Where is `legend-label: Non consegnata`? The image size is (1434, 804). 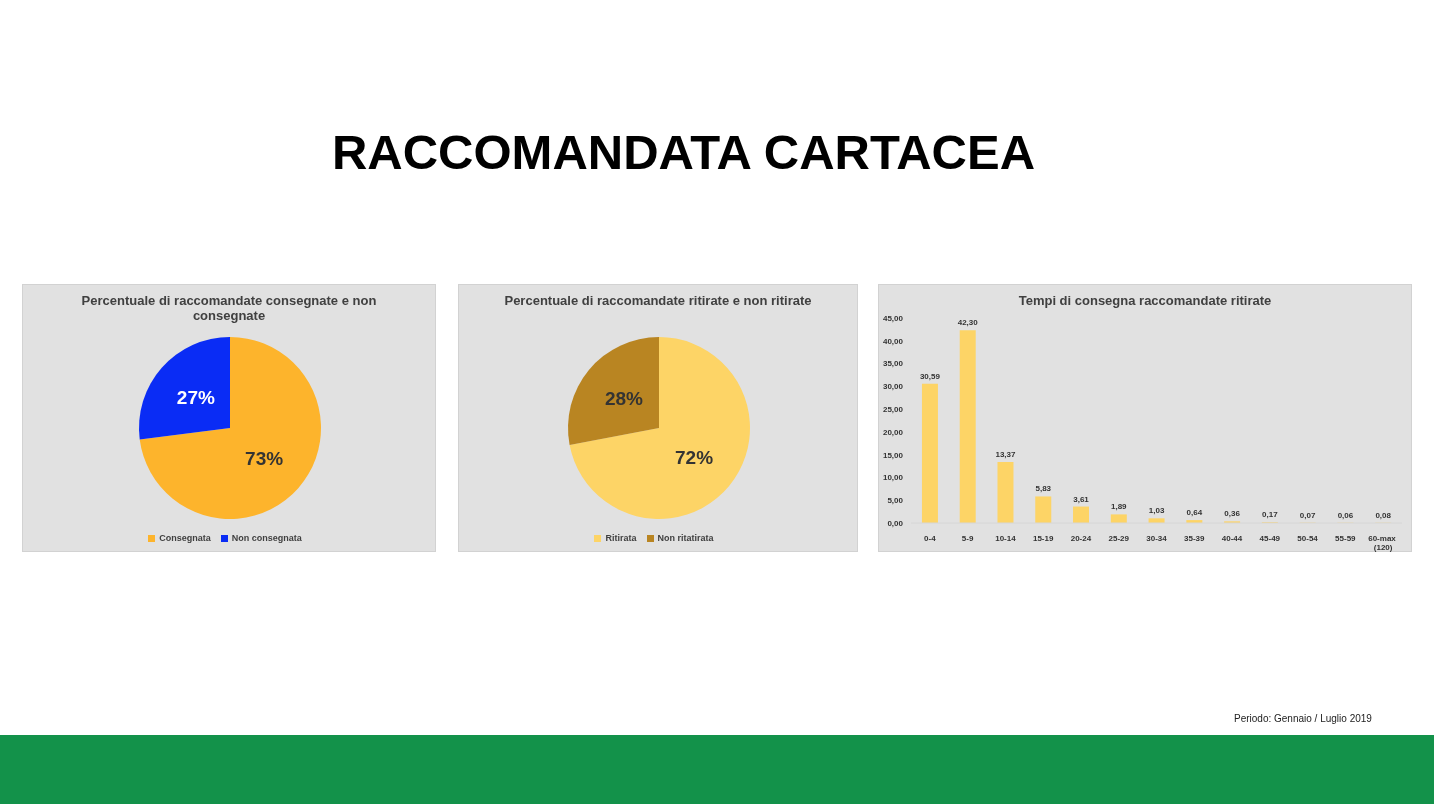
legend-label: Non consegnata is located at coordinates (266, 538).